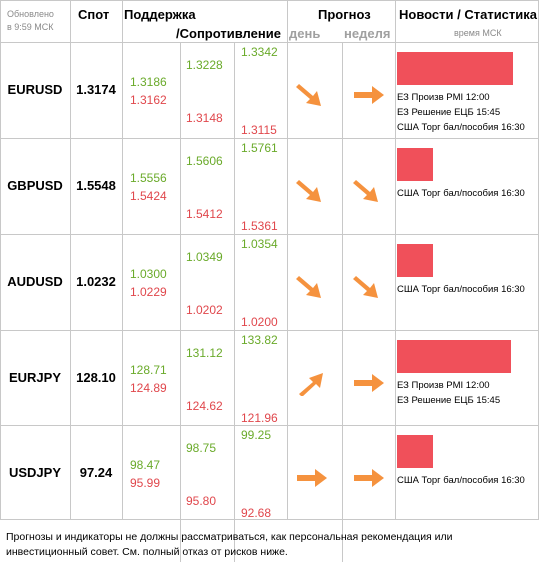 This screenshot has width=539, height=565. What do you see at coordinates (96, 377) in the screenshot?
I see `spot-price: 128.10` at bounding box center [96, 377].